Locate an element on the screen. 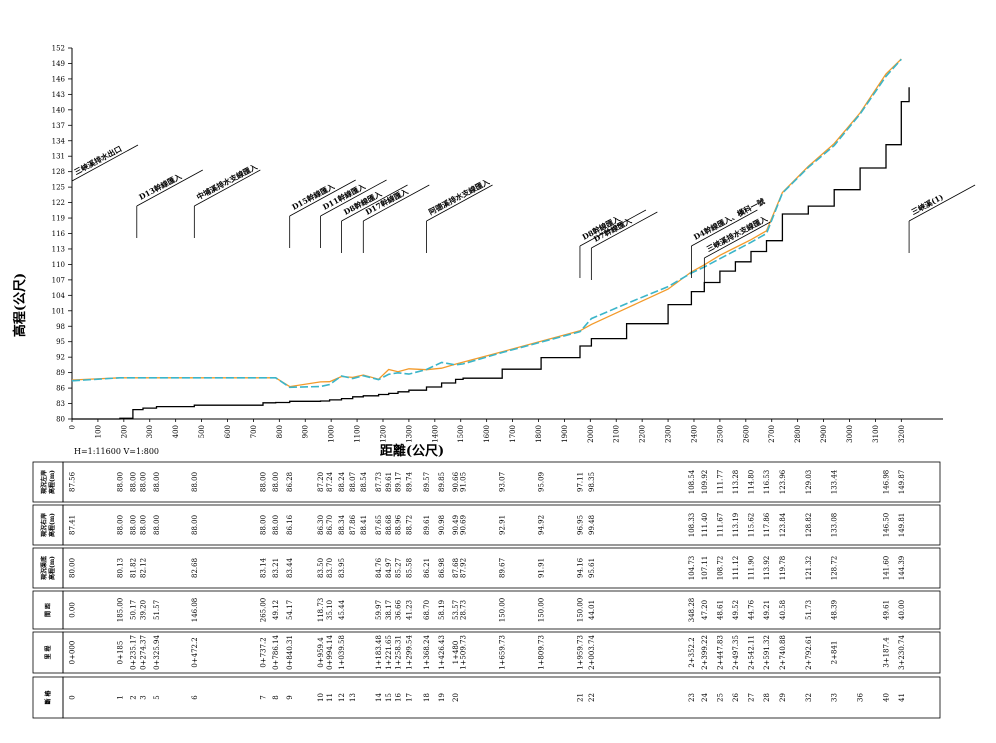  table-cell: 89.61 is located at coordinates (389, 482).